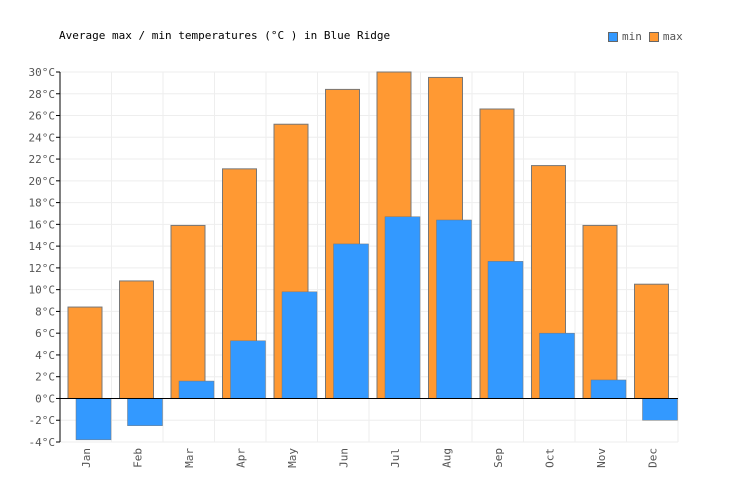 The width and height of the screenshot is (736, 500). Describe the element at coordinates (600, 311) in the screenshot. I see `bar-max-nov` at that location.